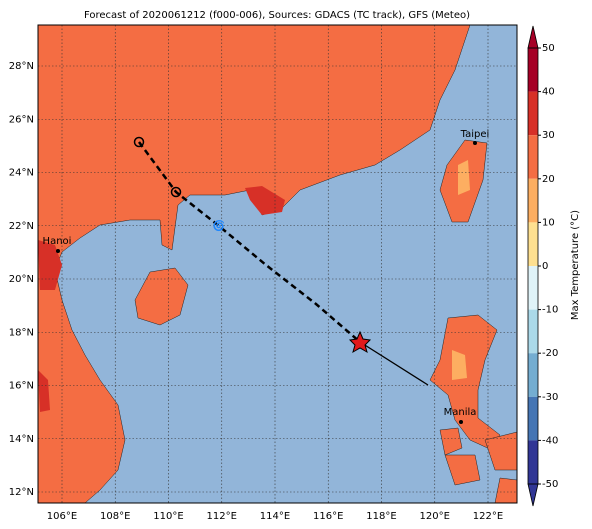 The image size is (592, 529). I want to click on islands, so click(478, 465).